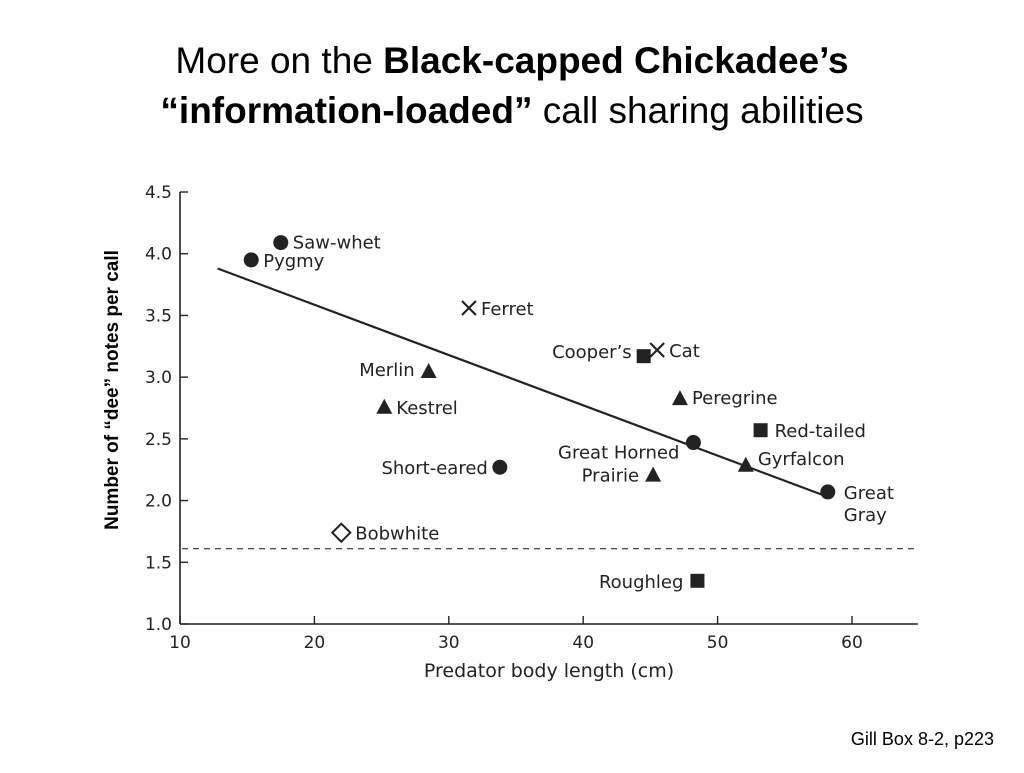 This screenshot has height=773, width=1024. What do you see at coordinates (293, 261) in the screenshot?
I see `point-label: Pygmy` at bounding box center [293, 261].